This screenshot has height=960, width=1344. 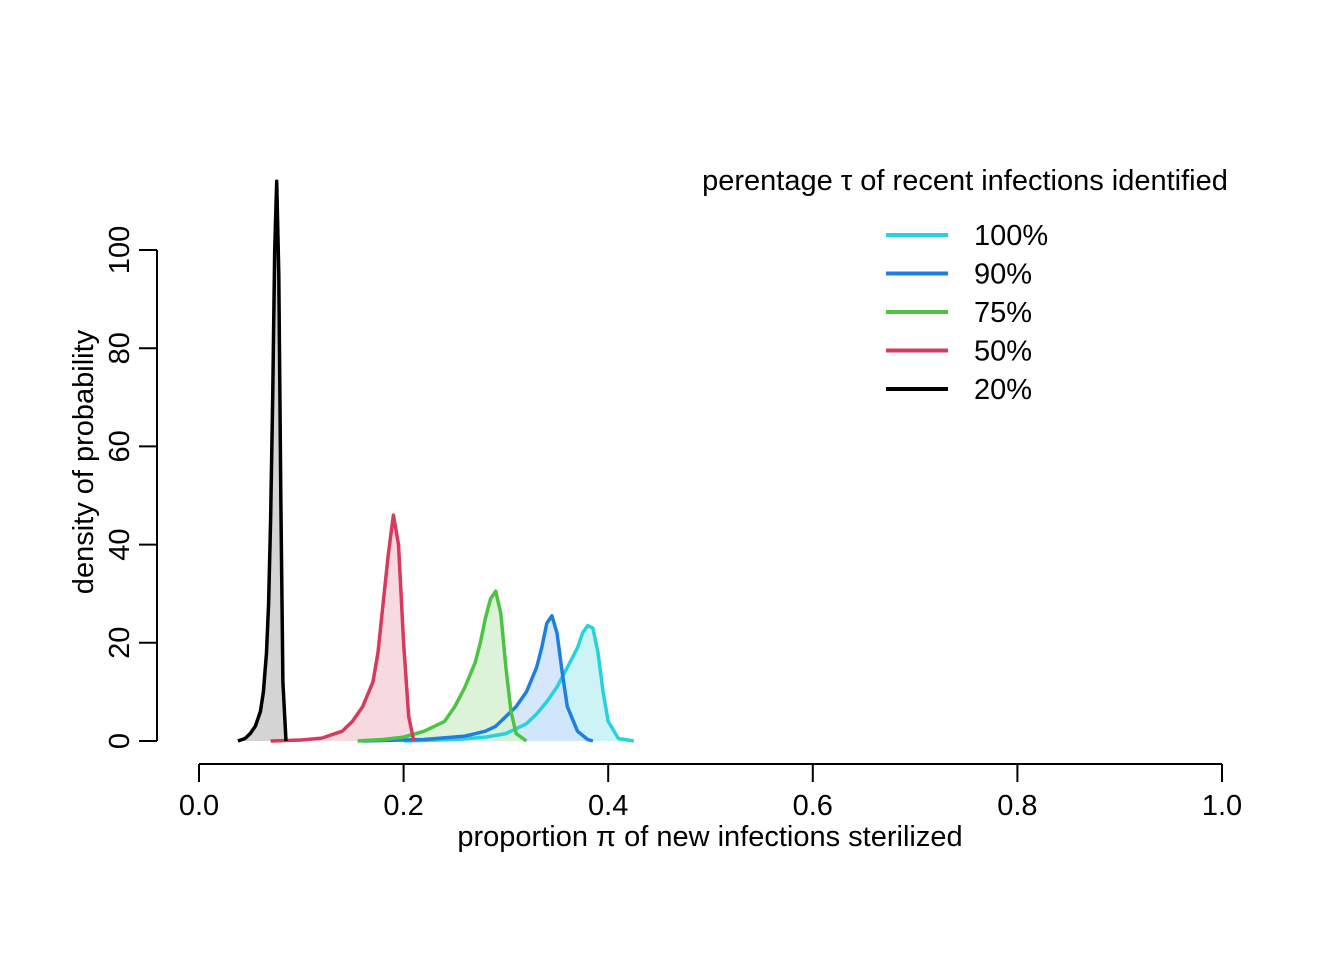 I want to click on density-fill-100%, so click(x=518, y=683).